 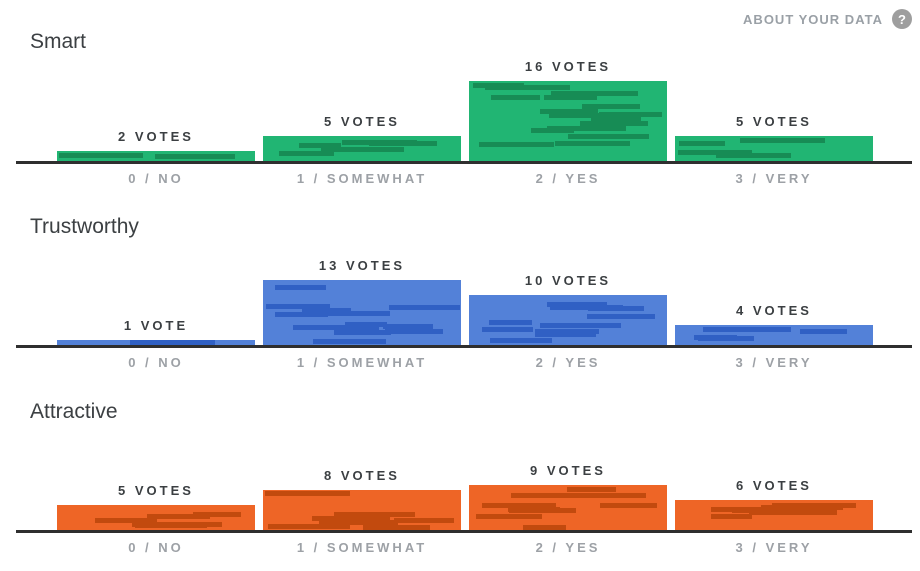 I want to click on vote-count-label: 9 VOTES, so click(x=568, y=470).